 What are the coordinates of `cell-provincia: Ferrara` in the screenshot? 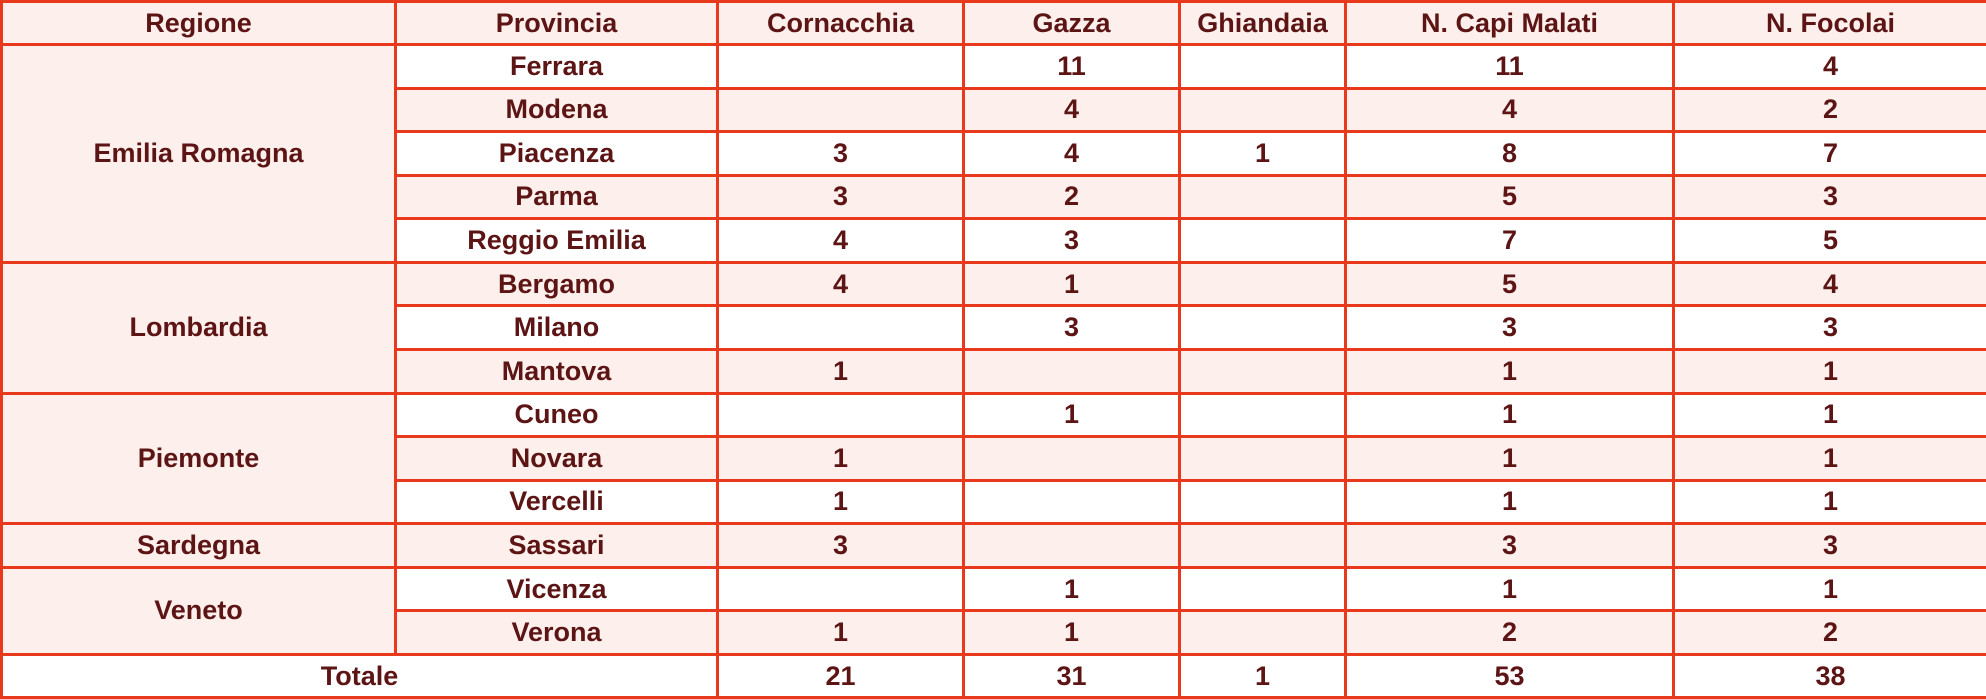 It's located at (556, 66).